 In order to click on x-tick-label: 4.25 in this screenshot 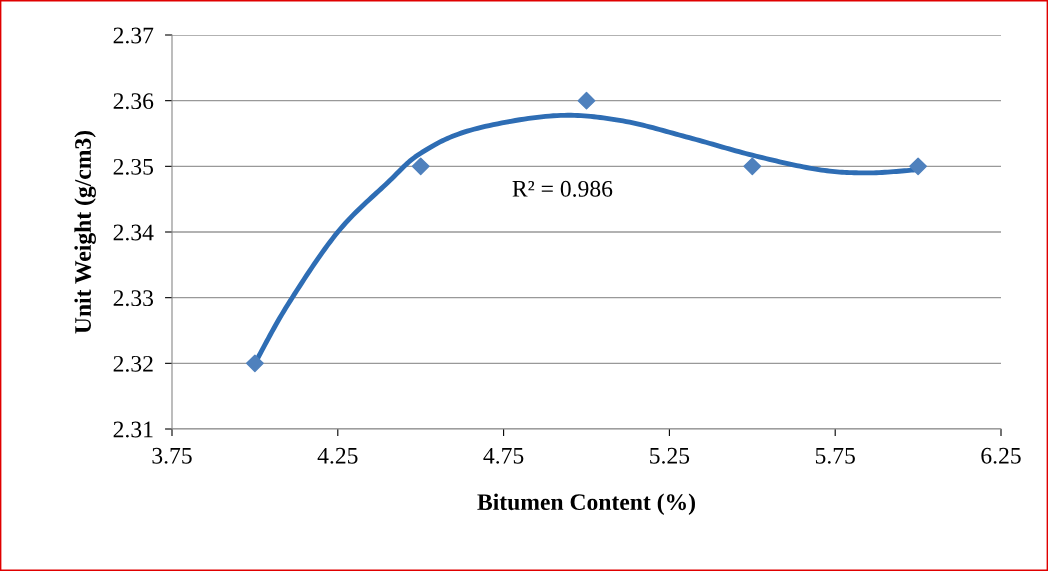, I will do `click(337, 455)`.